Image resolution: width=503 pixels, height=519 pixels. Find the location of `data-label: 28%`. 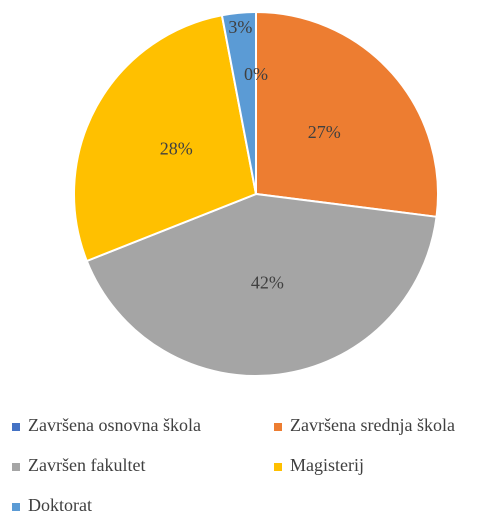

data-label: 28% is located at coordinates (176, 148).